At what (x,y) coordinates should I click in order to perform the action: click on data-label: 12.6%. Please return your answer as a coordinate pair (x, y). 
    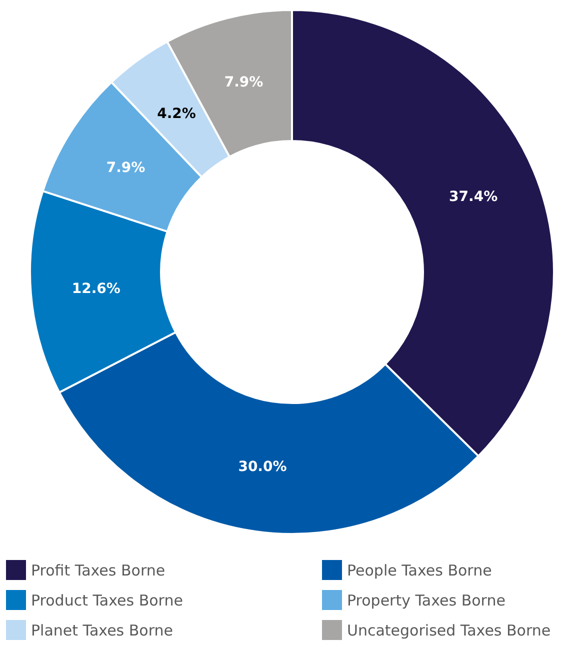
    Looking at the image, I should click on (96, 288).